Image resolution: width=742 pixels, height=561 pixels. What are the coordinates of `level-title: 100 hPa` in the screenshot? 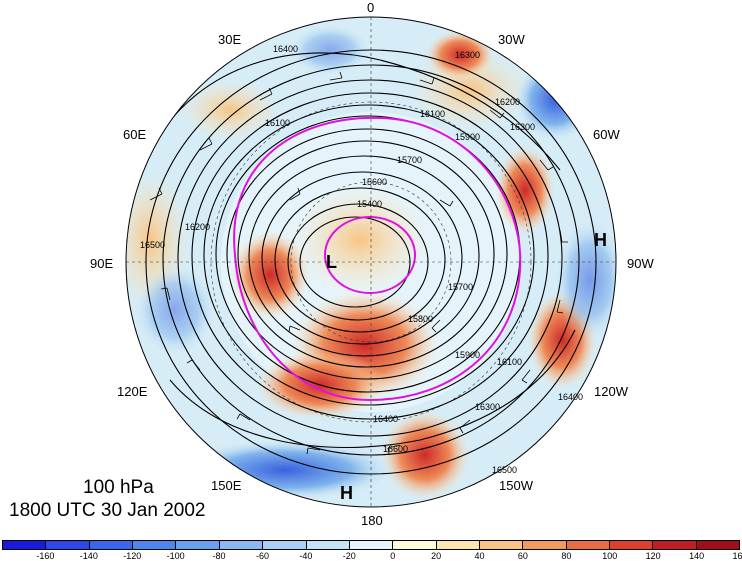 It's located at (118, 487).